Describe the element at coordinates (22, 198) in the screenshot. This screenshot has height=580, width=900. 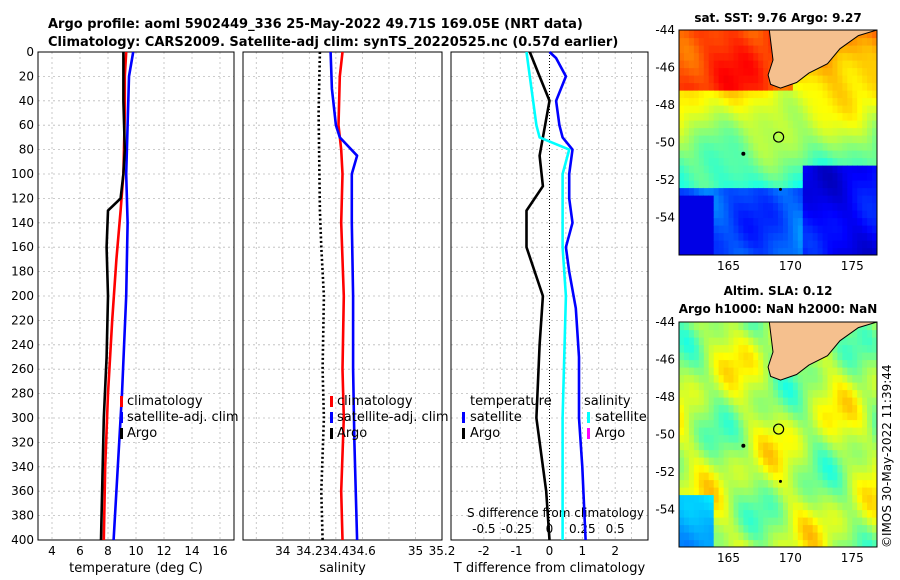
I see `y-tick-label: 120` at that location.